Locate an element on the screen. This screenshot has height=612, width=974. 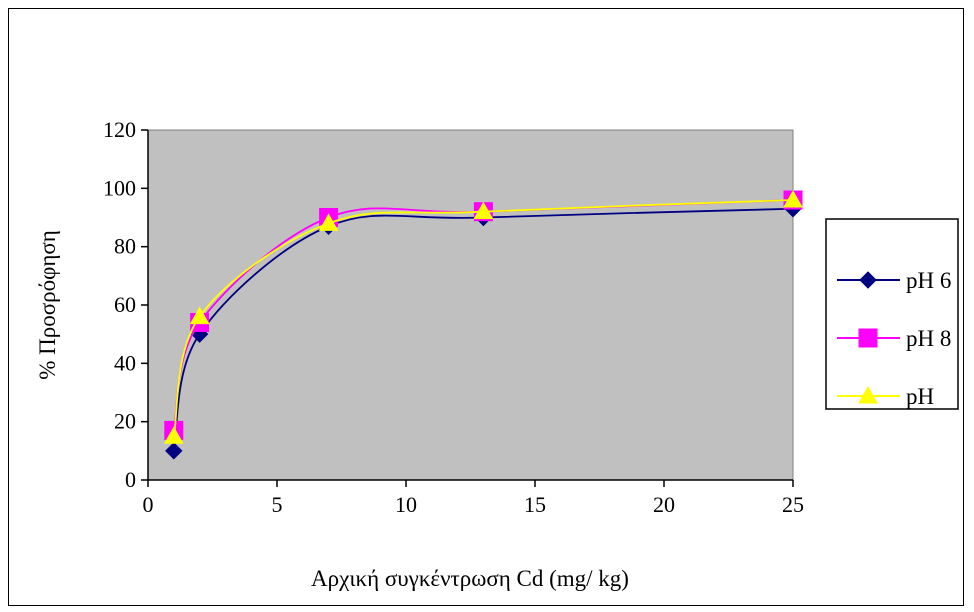
y-tick-label: 80 is located at coordinates (125, 246).